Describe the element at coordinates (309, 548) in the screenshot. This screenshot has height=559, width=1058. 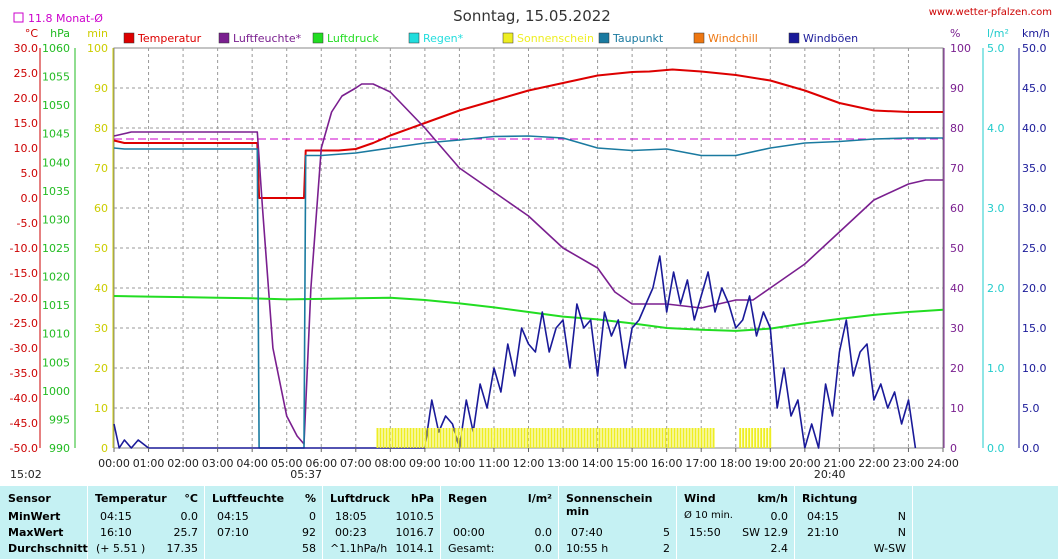
I see `hum-avg-value: 58` at that location.